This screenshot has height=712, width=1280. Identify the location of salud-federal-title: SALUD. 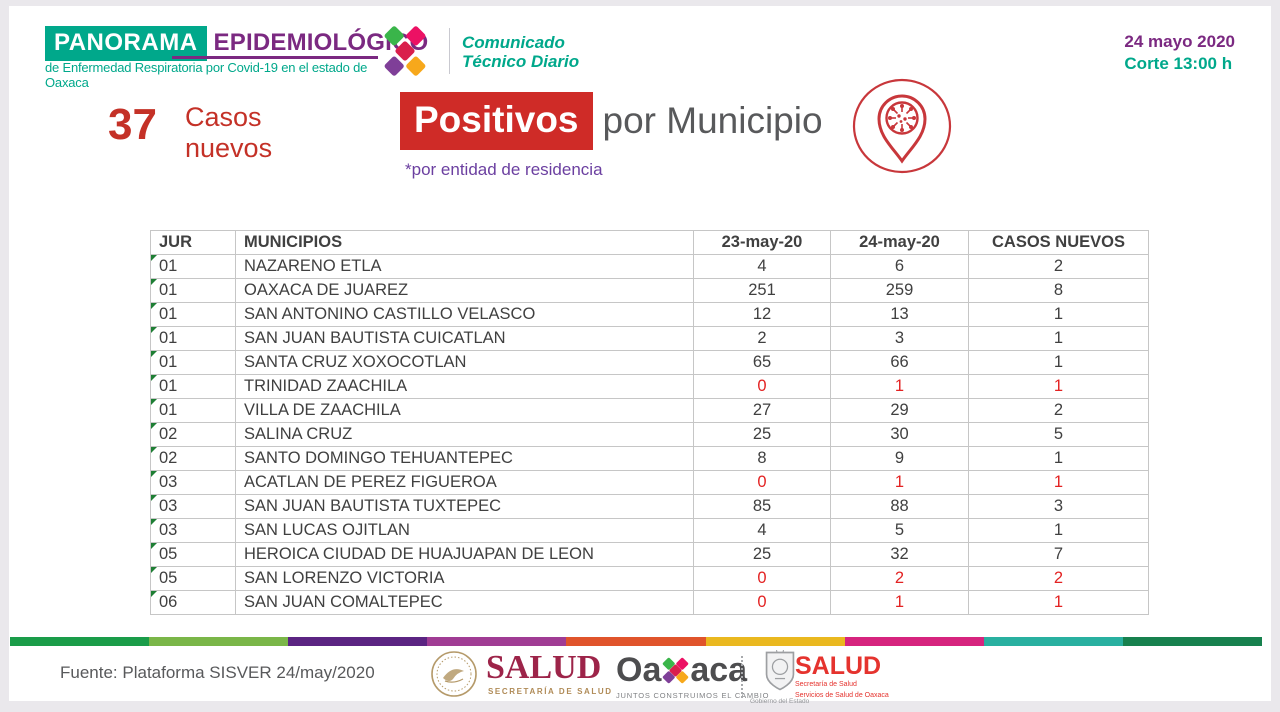
(544, 667).